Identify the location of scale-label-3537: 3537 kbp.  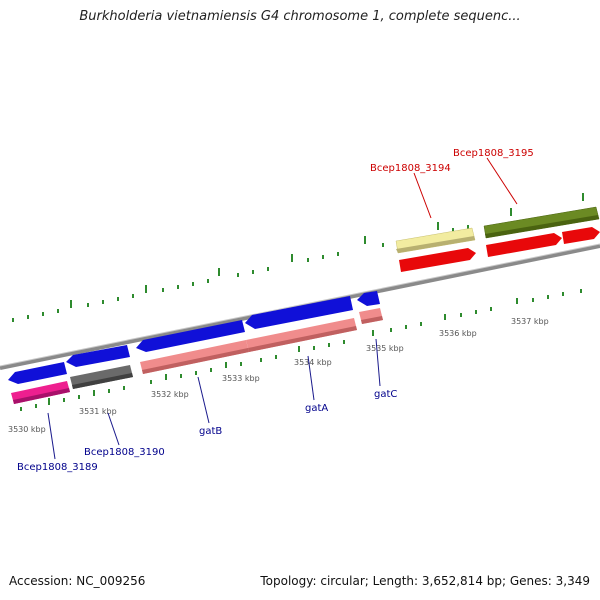
(530, 321).